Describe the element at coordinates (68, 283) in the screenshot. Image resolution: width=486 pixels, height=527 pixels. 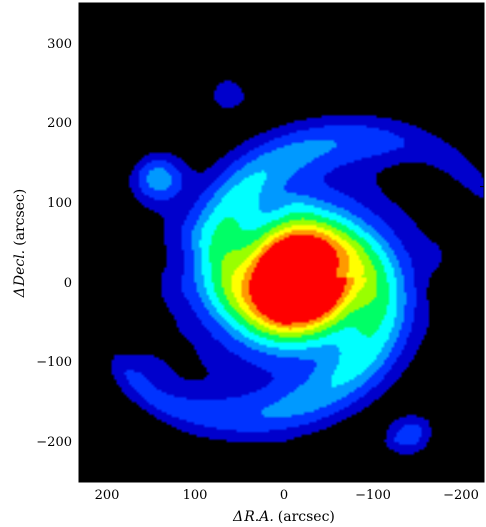
I see `y-tick-label: 0` at that location.